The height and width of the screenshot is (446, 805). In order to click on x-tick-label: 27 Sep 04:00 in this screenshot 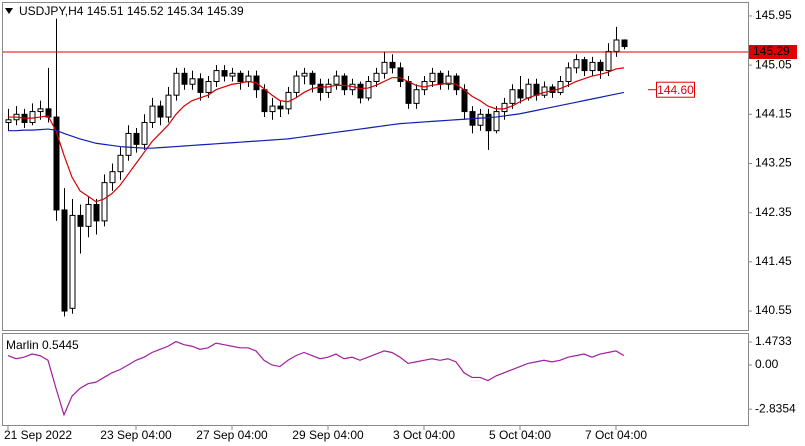, I will do `click(232, 435)`.